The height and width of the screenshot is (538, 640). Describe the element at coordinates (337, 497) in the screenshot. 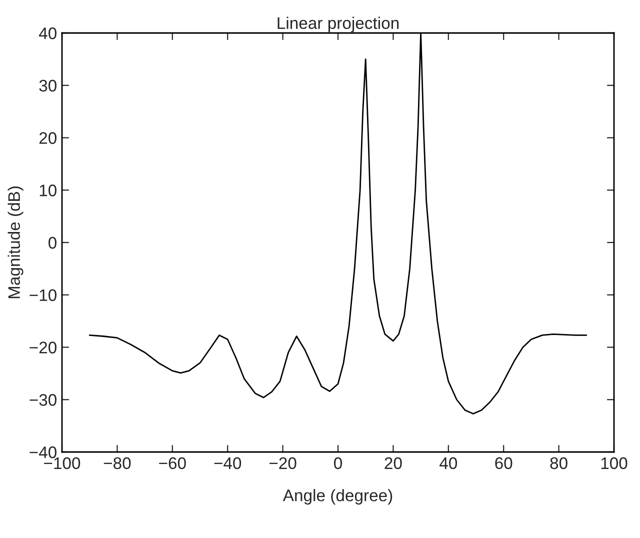

I see `x-axis-title: Angle (degree)` at that location.